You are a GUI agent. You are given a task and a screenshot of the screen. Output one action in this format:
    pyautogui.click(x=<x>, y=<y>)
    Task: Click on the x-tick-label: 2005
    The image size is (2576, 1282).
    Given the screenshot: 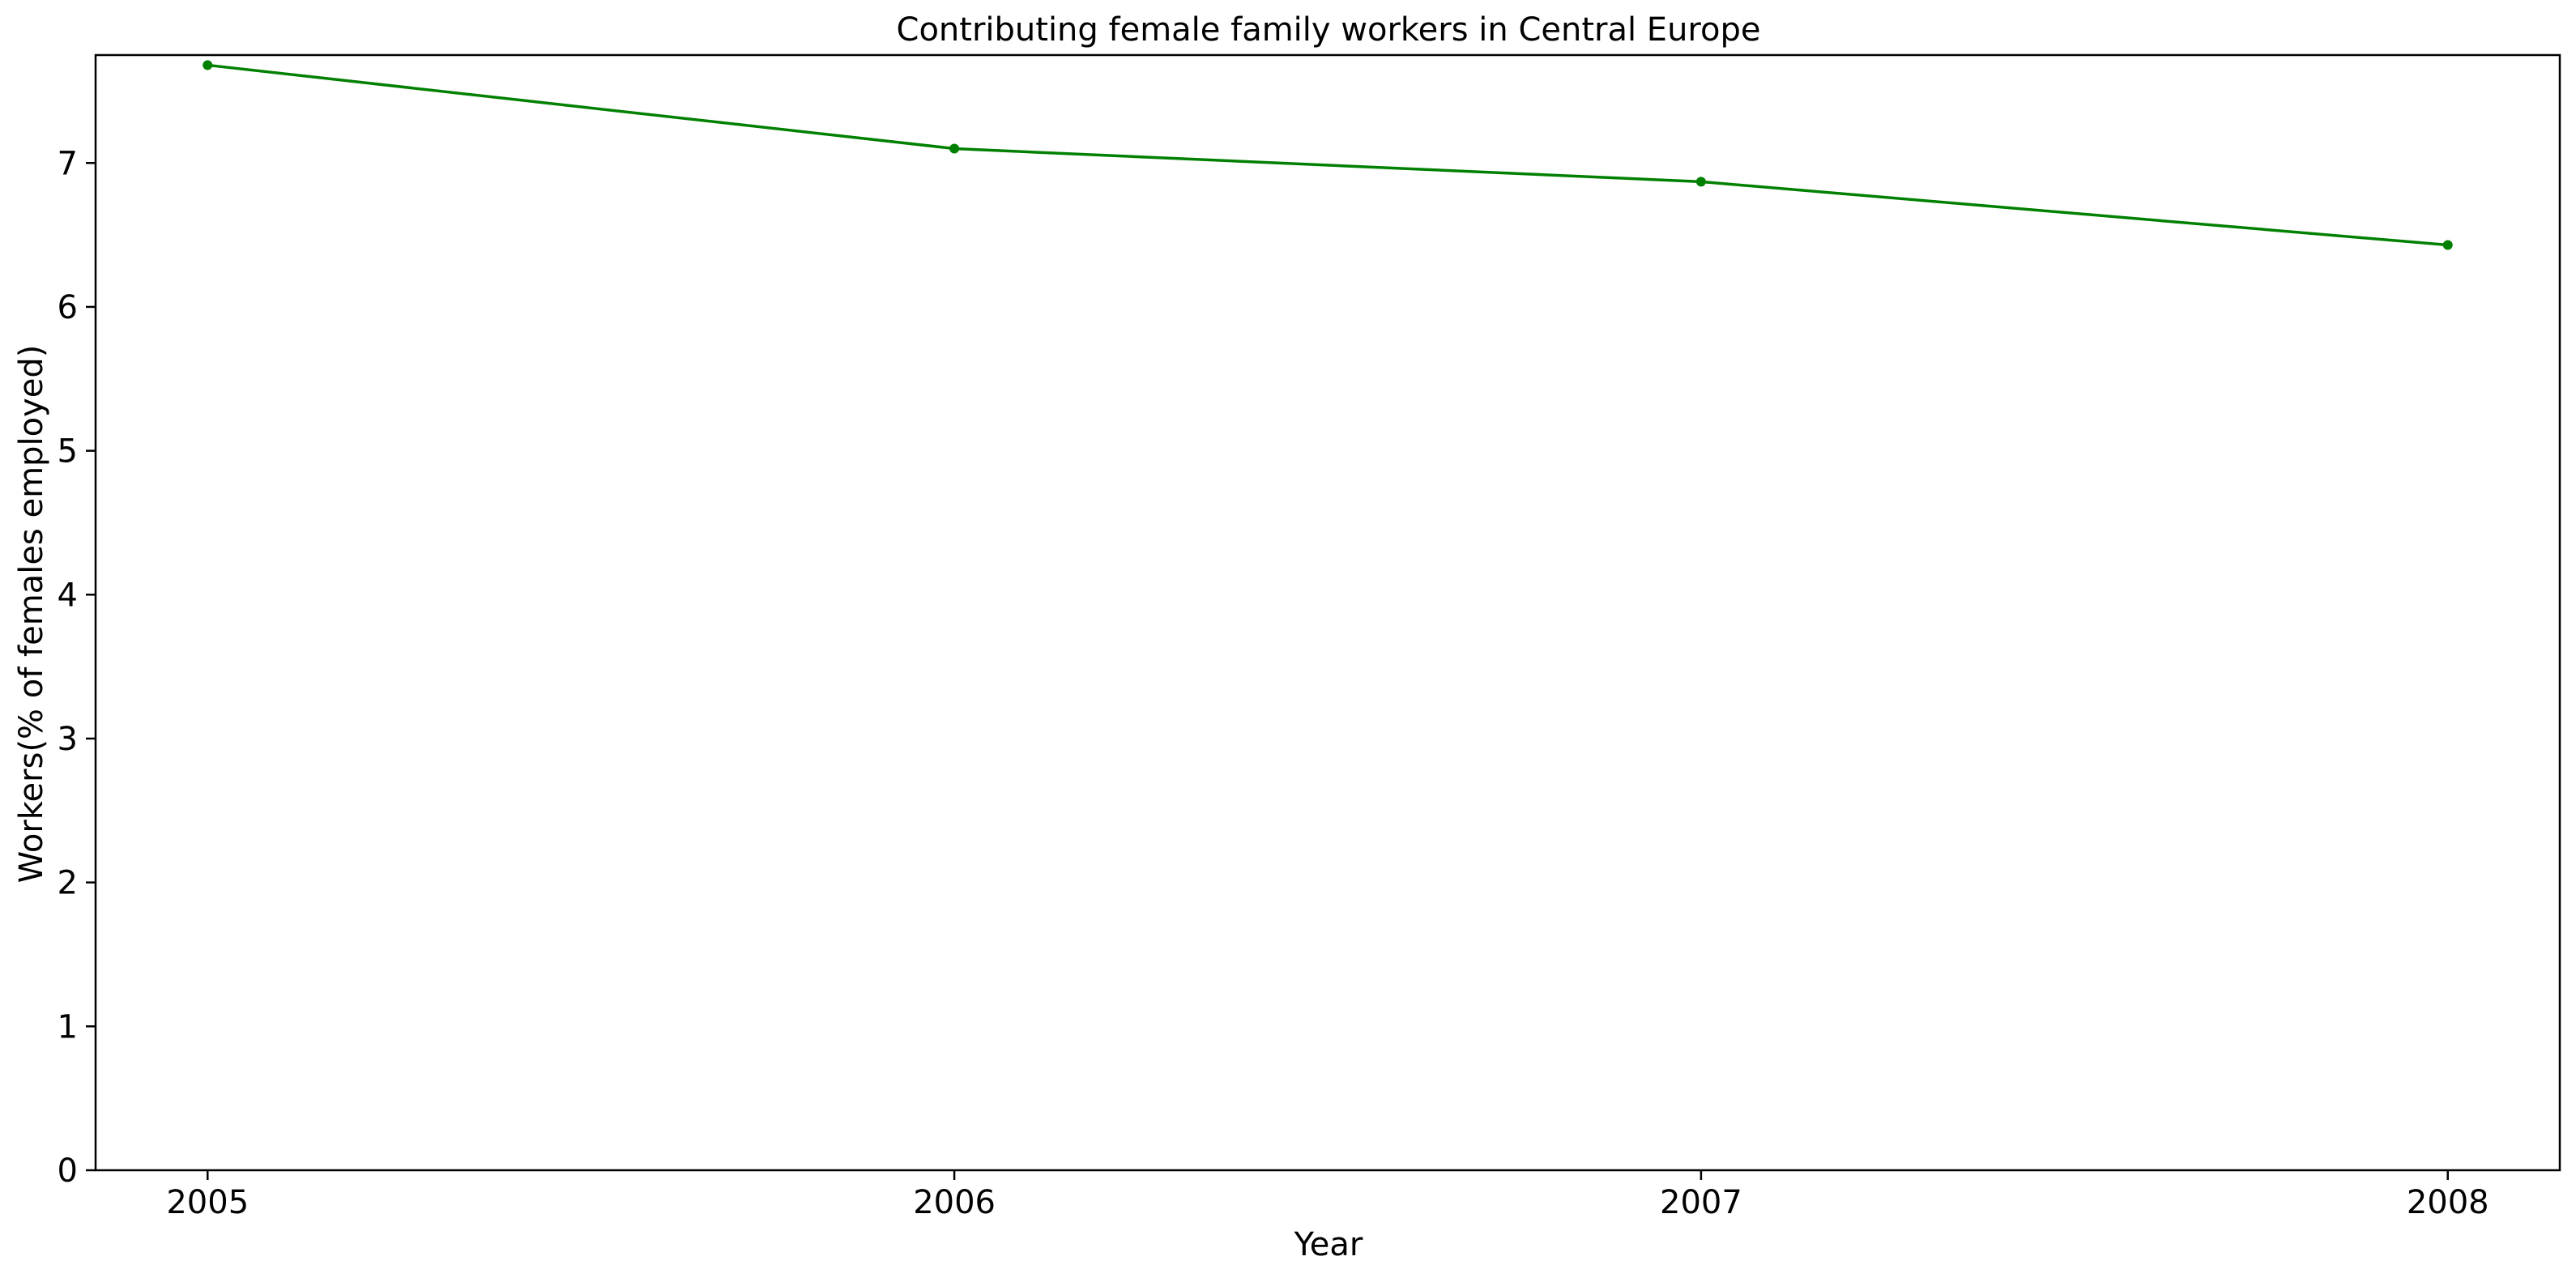 What is the action you would take?
    pyautogui.click(x=207, y=1202)
    